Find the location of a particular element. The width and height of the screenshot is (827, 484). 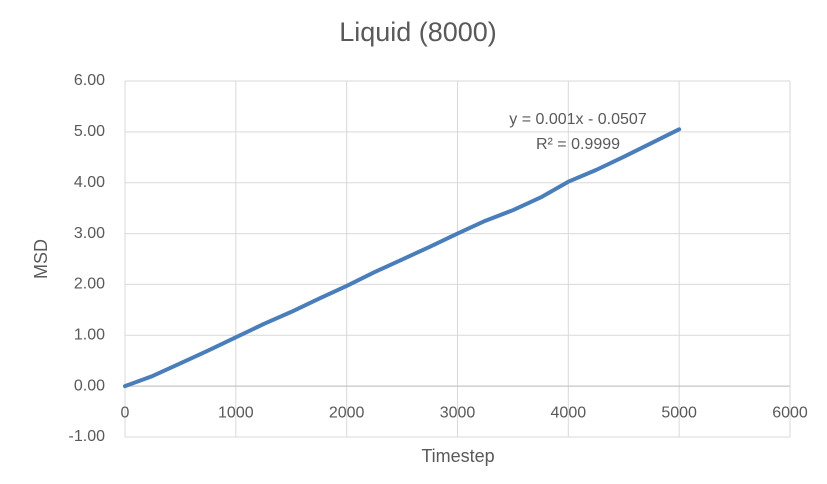

y-tick-label: 3.00 is located at coordinates (89, 233).